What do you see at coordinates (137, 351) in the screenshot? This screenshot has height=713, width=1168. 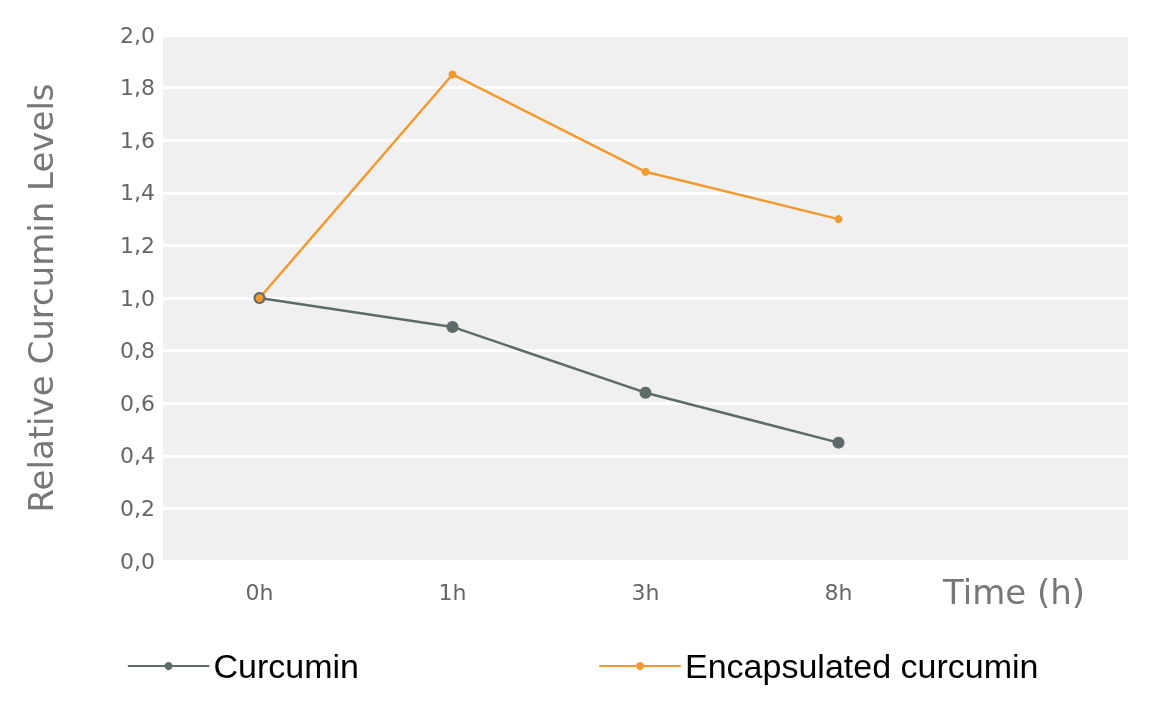 I see `y-tick-label: 0,8` at bounding box center [137, 351].